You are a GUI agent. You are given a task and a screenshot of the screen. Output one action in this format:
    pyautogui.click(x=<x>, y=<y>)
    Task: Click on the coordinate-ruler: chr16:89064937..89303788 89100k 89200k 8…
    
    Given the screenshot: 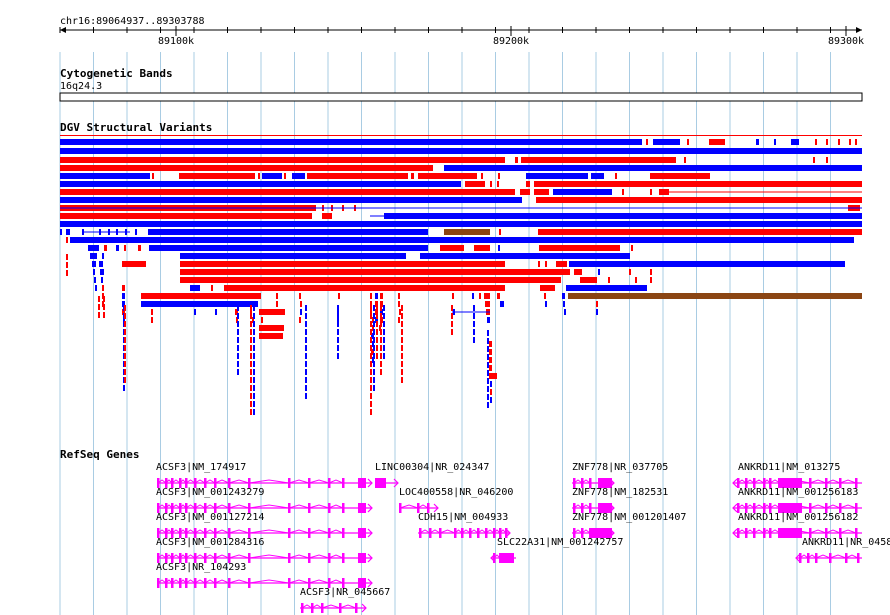 What is the action you would take?
    pyautogui.click(x=461, y=31)
    